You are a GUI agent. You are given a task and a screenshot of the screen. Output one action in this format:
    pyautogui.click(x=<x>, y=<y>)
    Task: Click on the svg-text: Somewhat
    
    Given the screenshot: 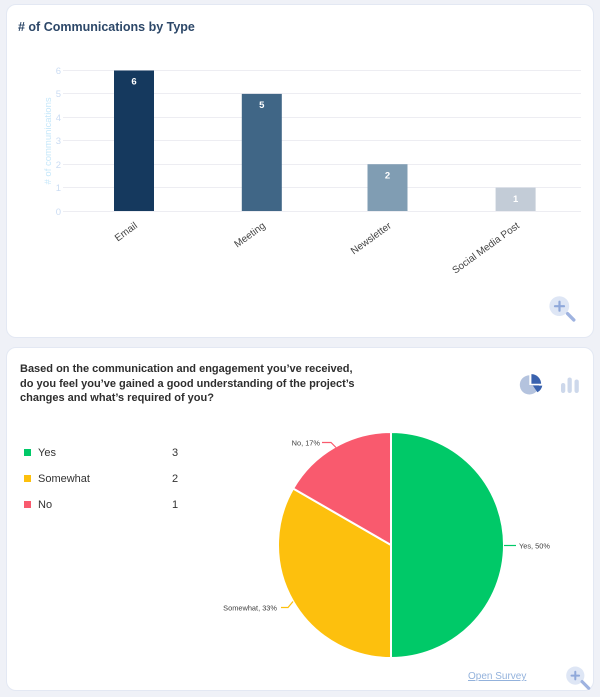 What is the action you would take?
    pyautogui.click(x=64, y=479)
    